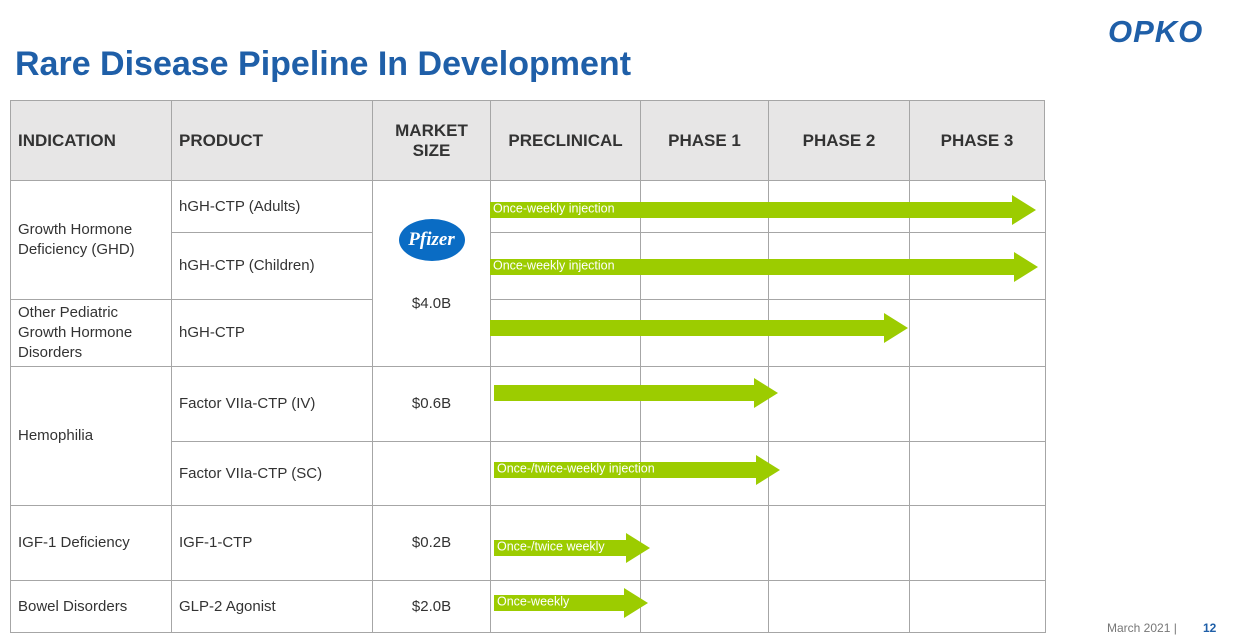 This screenshot has width=1248, height=643. I want to click on header-cell: PHASE 1, so click(704, 140).